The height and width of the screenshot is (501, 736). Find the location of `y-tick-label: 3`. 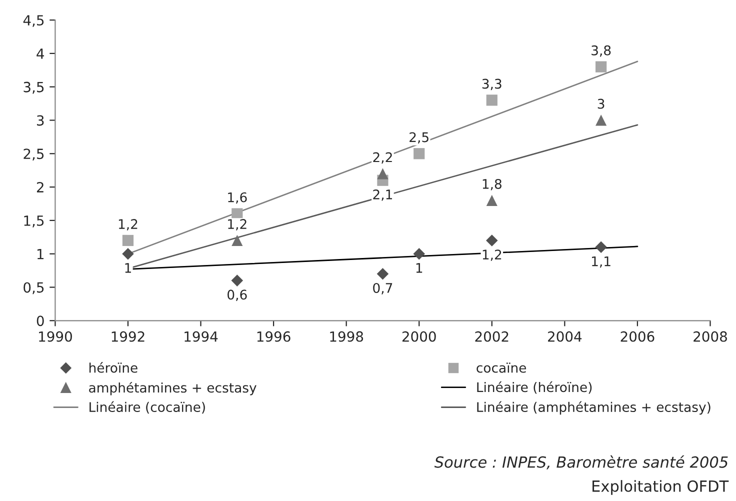

y-tick-label: 3 is located at coordinates (40, 120).